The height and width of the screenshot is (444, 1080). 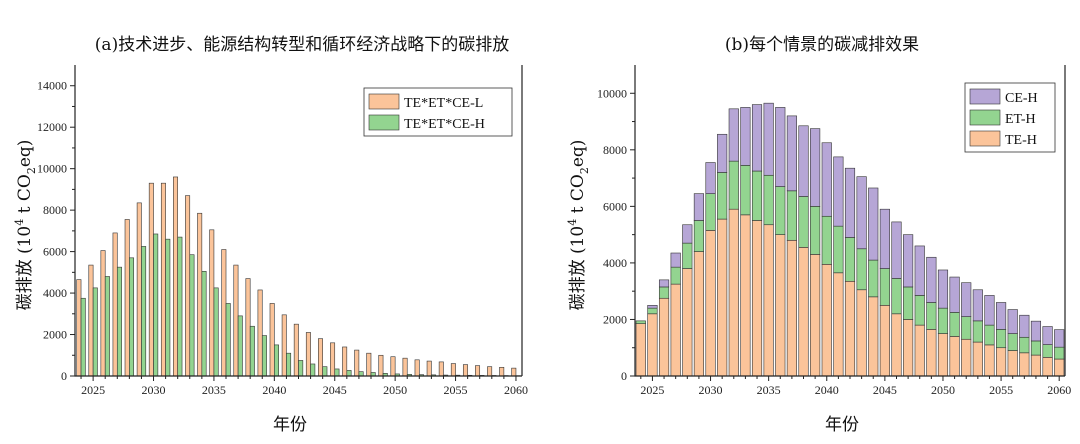 What do you see at coordinates (443, 103) in the screenshot?
I see `legend-label-TE*ET*CE-L: TE*ET*CE-L` at bounding box center [443, 103].